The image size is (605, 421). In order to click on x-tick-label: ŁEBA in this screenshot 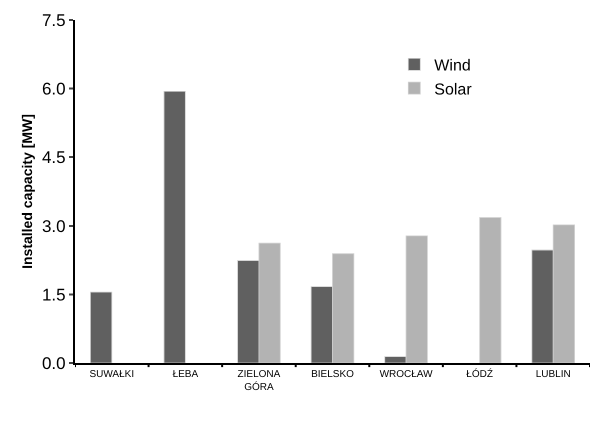, I will do `click(185, 374)`.